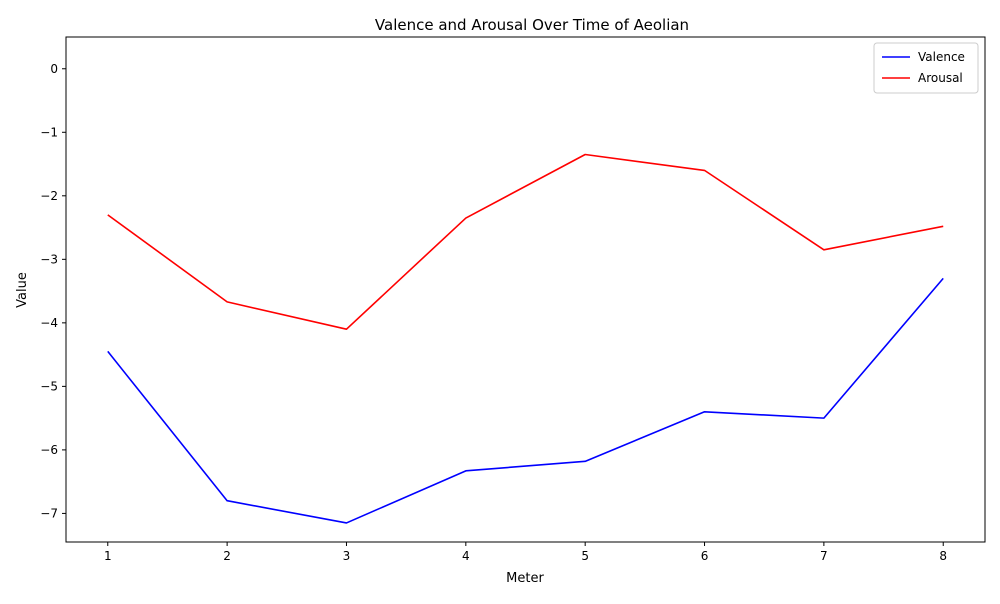 This screenshot has height=604, width=1000. What do you see at coordinates (941, 57) in the screenshot?
I see `legend-label-valence: Valence` at bounding box center [941, 57].